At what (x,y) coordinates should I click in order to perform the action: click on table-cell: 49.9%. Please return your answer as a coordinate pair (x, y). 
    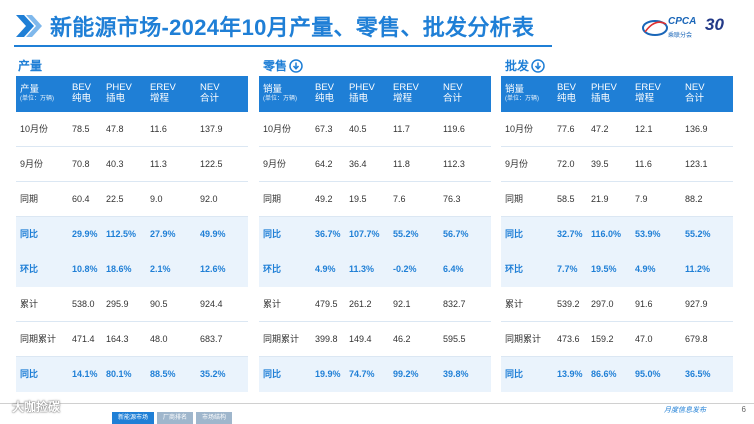
    Looking at the image, I should click on (213, 234).